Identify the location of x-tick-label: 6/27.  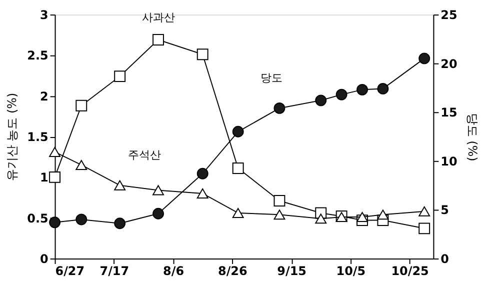
(70, 271).